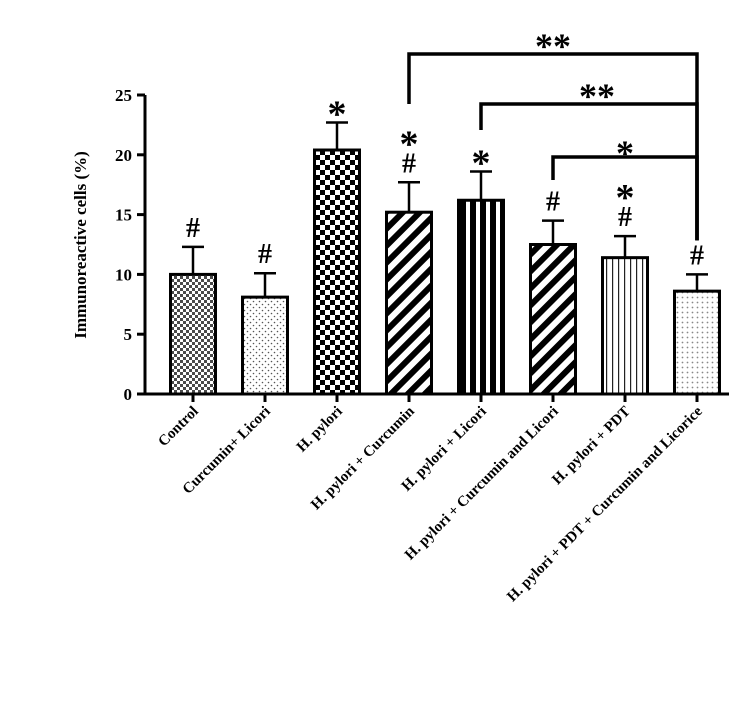 This screenshot has height=726, width=756. Describe the element at coordinates (625, 153) in the screenshot. I see `comparison-label: *` at that location.